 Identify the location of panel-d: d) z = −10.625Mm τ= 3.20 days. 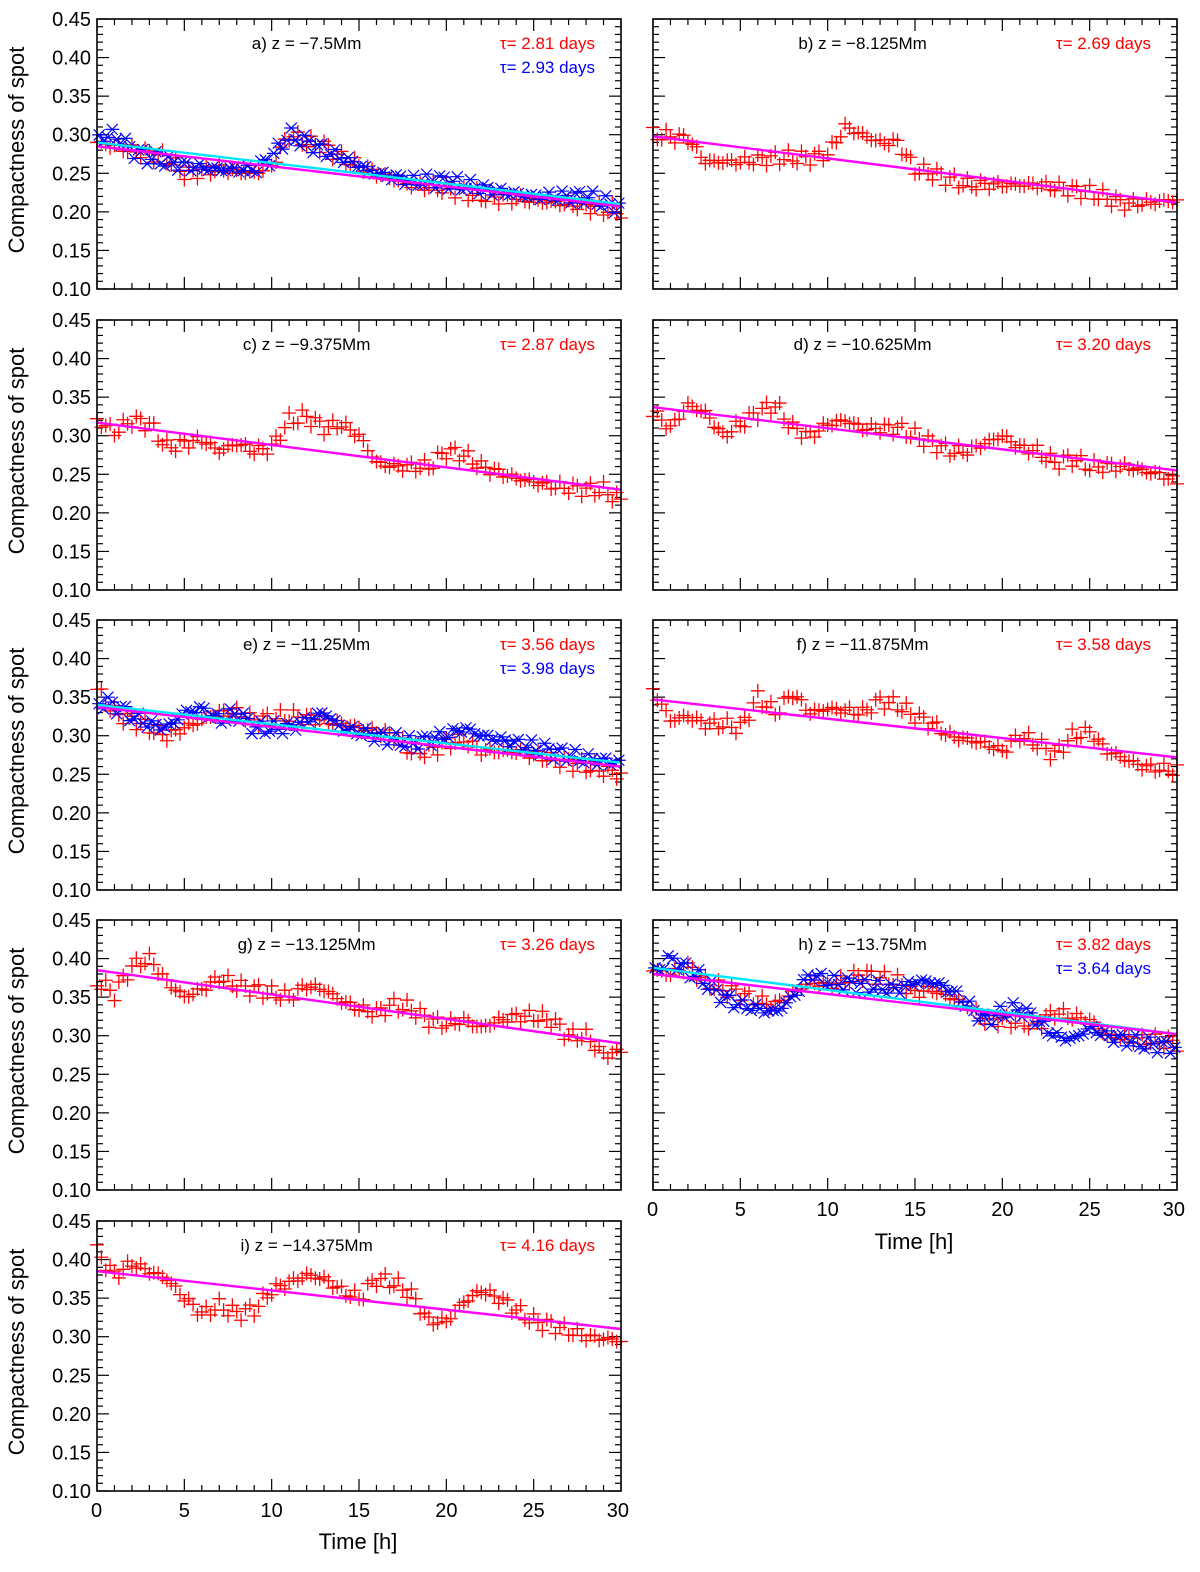
(915, 455).